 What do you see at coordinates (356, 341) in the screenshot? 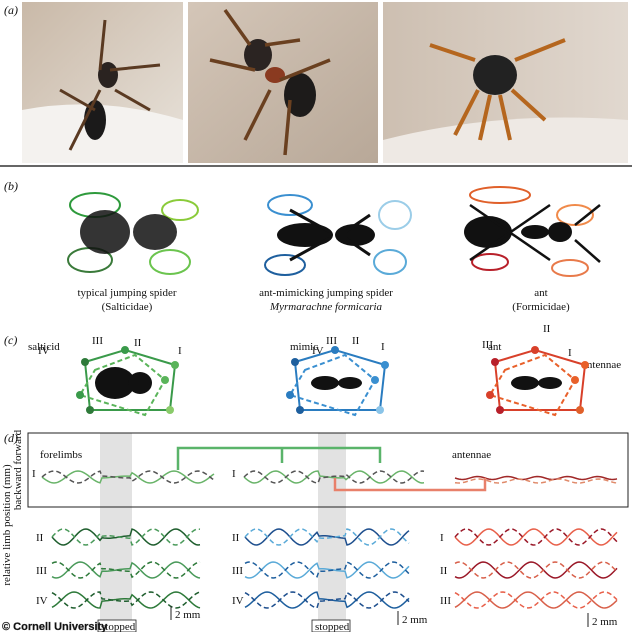
I see `leg-label: II` at bounding box center [356, 341].